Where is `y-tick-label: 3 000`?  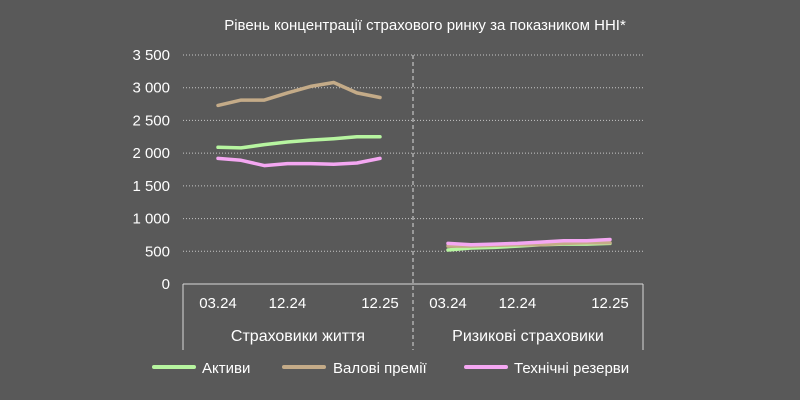 y-tick-label: 3 000 is located at coordinates (151, 88).